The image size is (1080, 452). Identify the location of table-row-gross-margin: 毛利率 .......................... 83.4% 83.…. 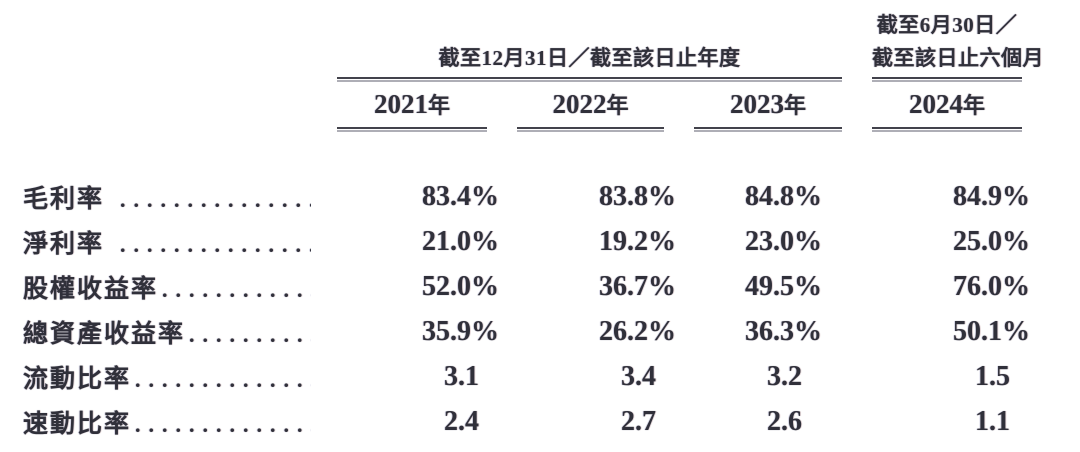
(526, 196).